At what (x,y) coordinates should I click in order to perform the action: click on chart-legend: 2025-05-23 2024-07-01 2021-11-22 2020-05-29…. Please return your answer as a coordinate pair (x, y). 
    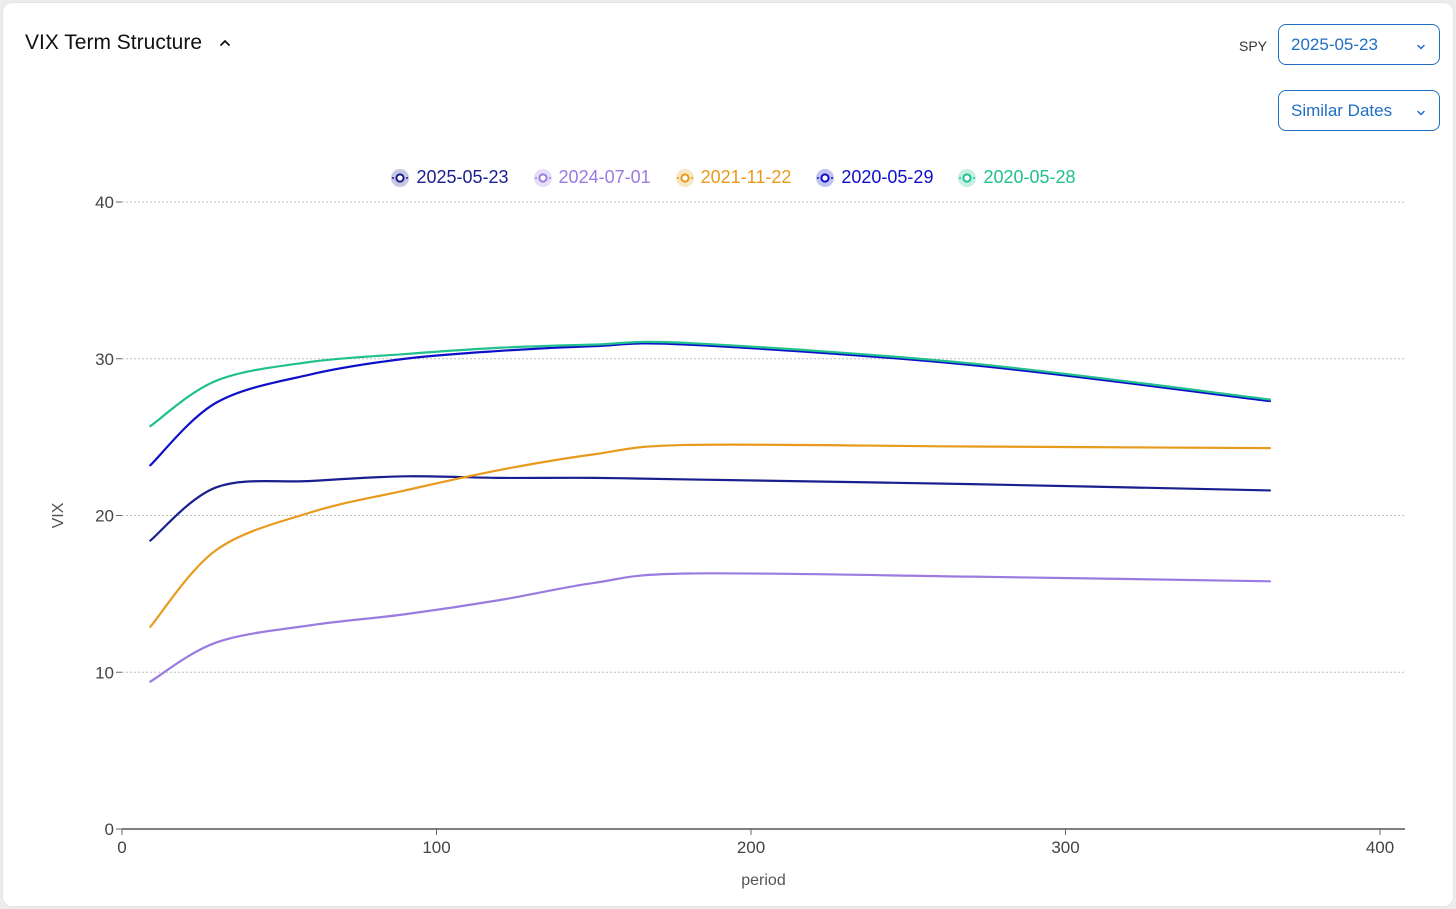
    Looking at the image, I should click on (728, 177).